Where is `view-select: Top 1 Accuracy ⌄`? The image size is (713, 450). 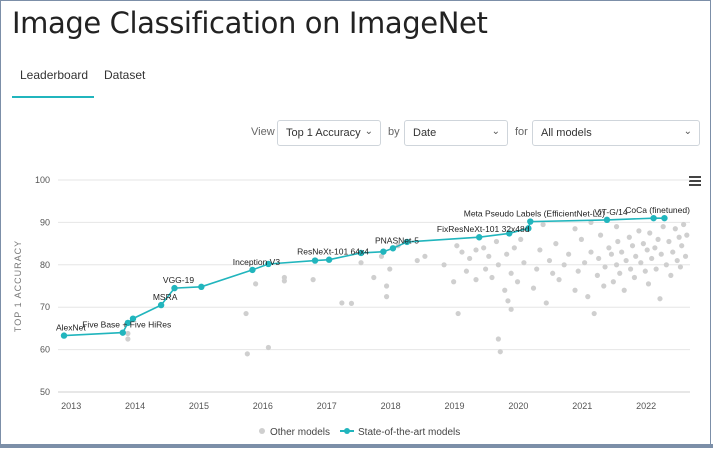
view-select: Top 1 Accuracy ⌄ is located at coordinates (329, 133).